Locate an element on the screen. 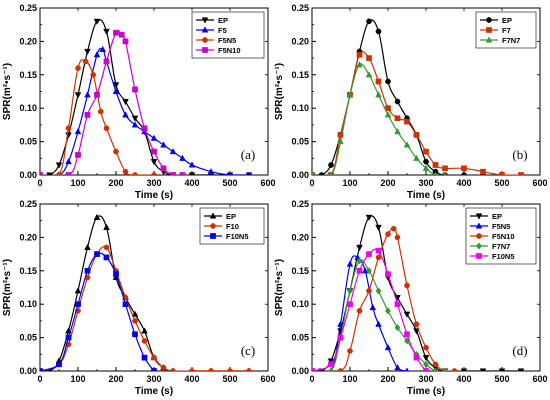 This screenshot has height=400, width=550. panel-label: (c) is located at coordinates (248, 350).